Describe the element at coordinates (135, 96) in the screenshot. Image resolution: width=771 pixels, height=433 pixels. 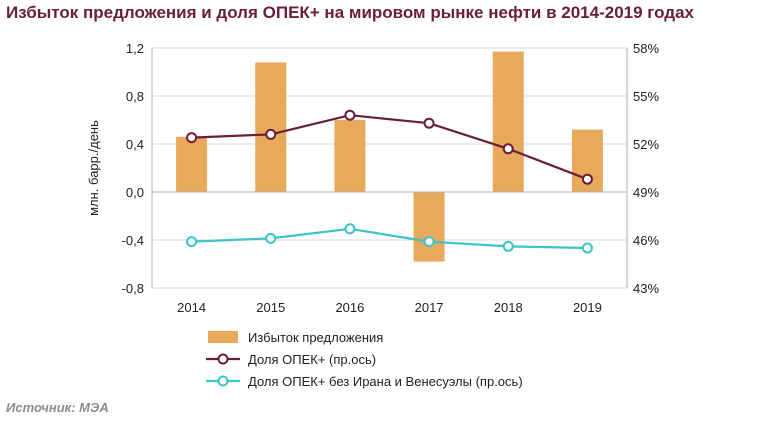
I see `y-tick-label: 0,8` at that location.